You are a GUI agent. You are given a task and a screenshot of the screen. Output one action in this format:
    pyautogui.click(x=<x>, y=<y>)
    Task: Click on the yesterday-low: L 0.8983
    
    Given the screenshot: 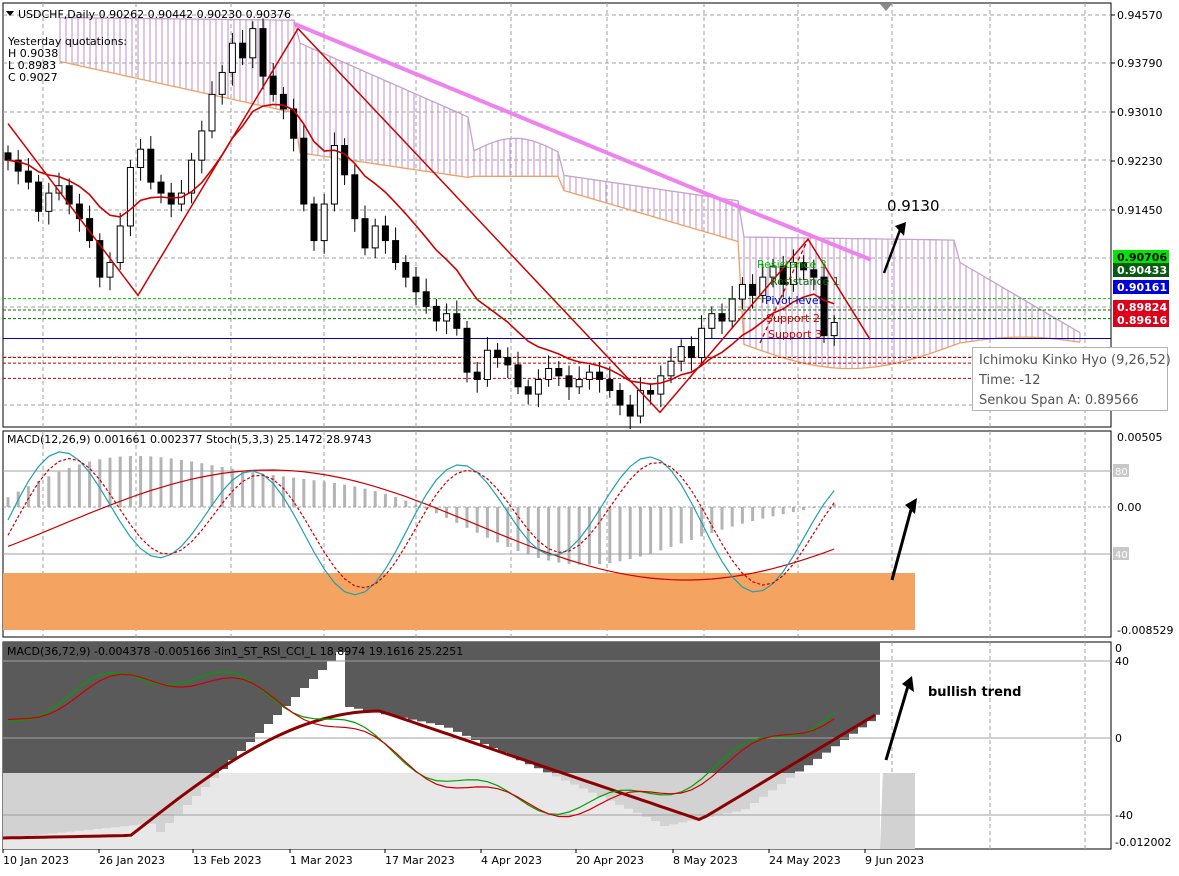 What is the action you would take?
    pyautogui.click(x=32, y=65)
    